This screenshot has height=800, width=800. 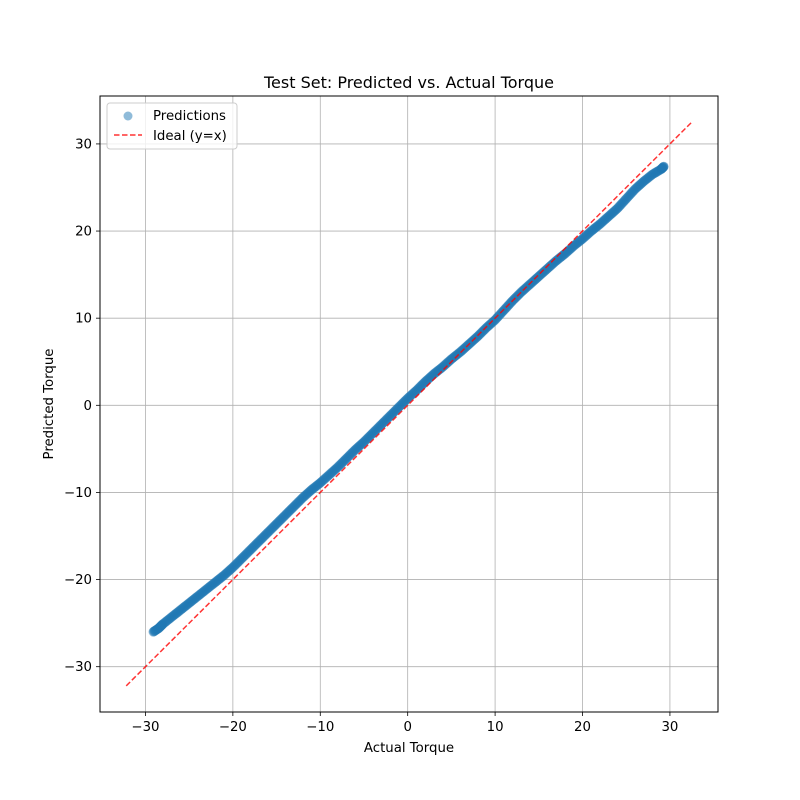 I want to click on y-tick-label: 30, so click(x=83, y=144).